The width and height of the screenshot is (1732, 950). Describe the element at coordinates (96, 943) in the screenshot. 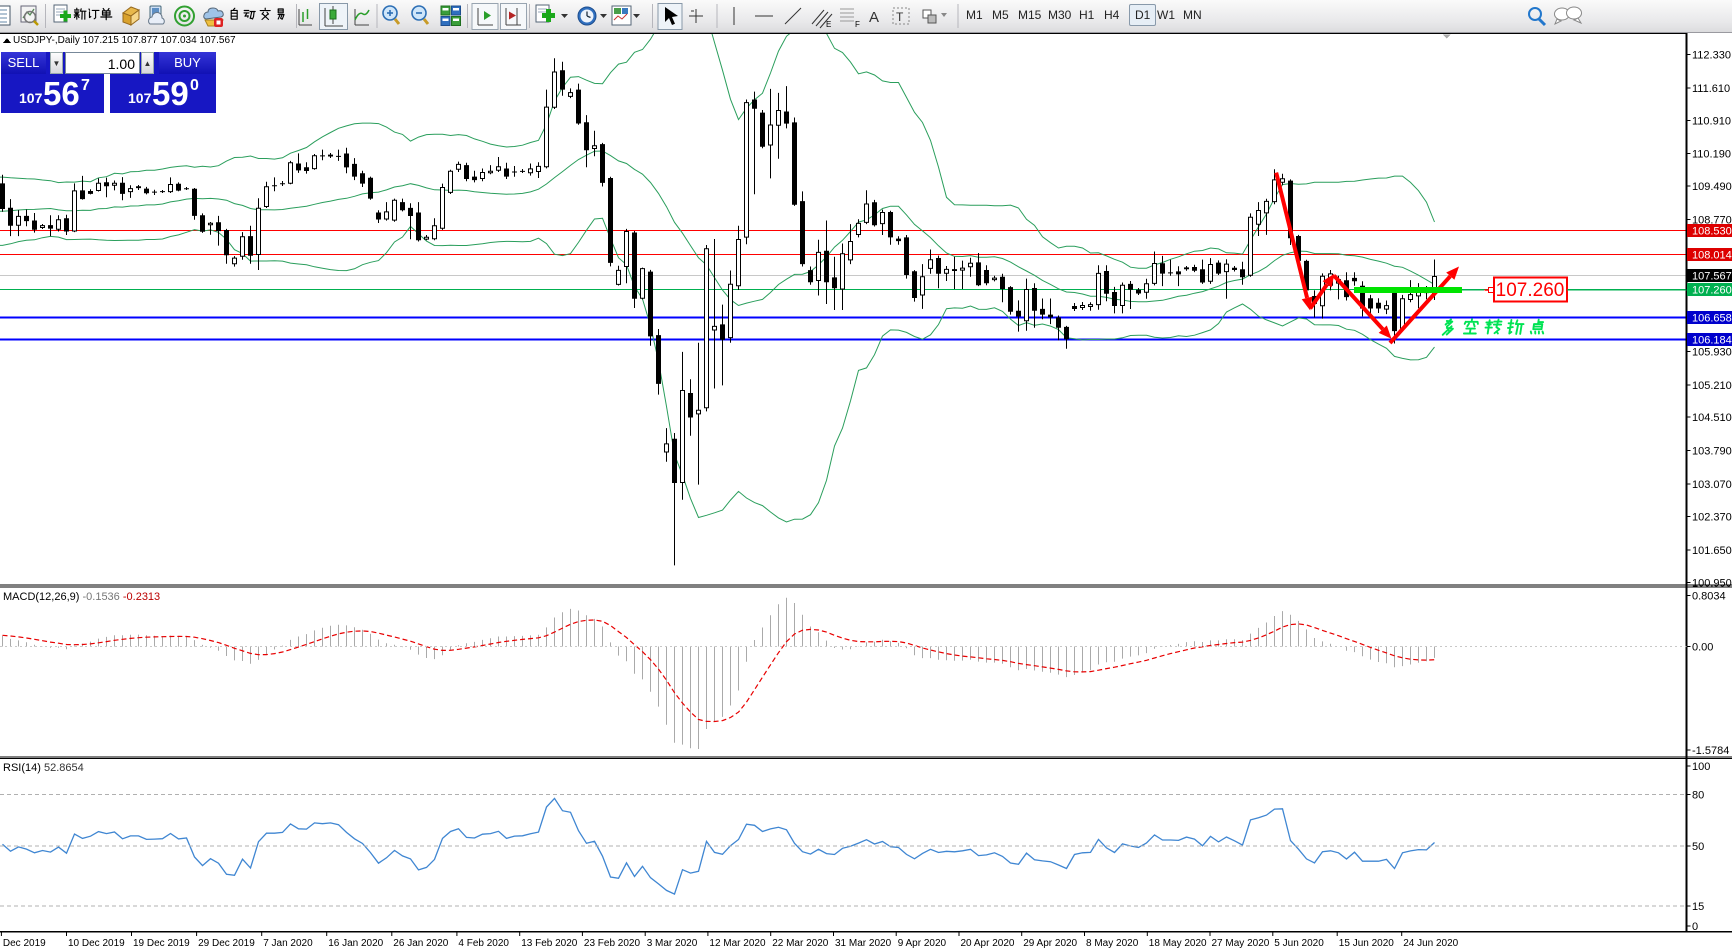

I see `svg-text: 10 Dec 2019` at that location.